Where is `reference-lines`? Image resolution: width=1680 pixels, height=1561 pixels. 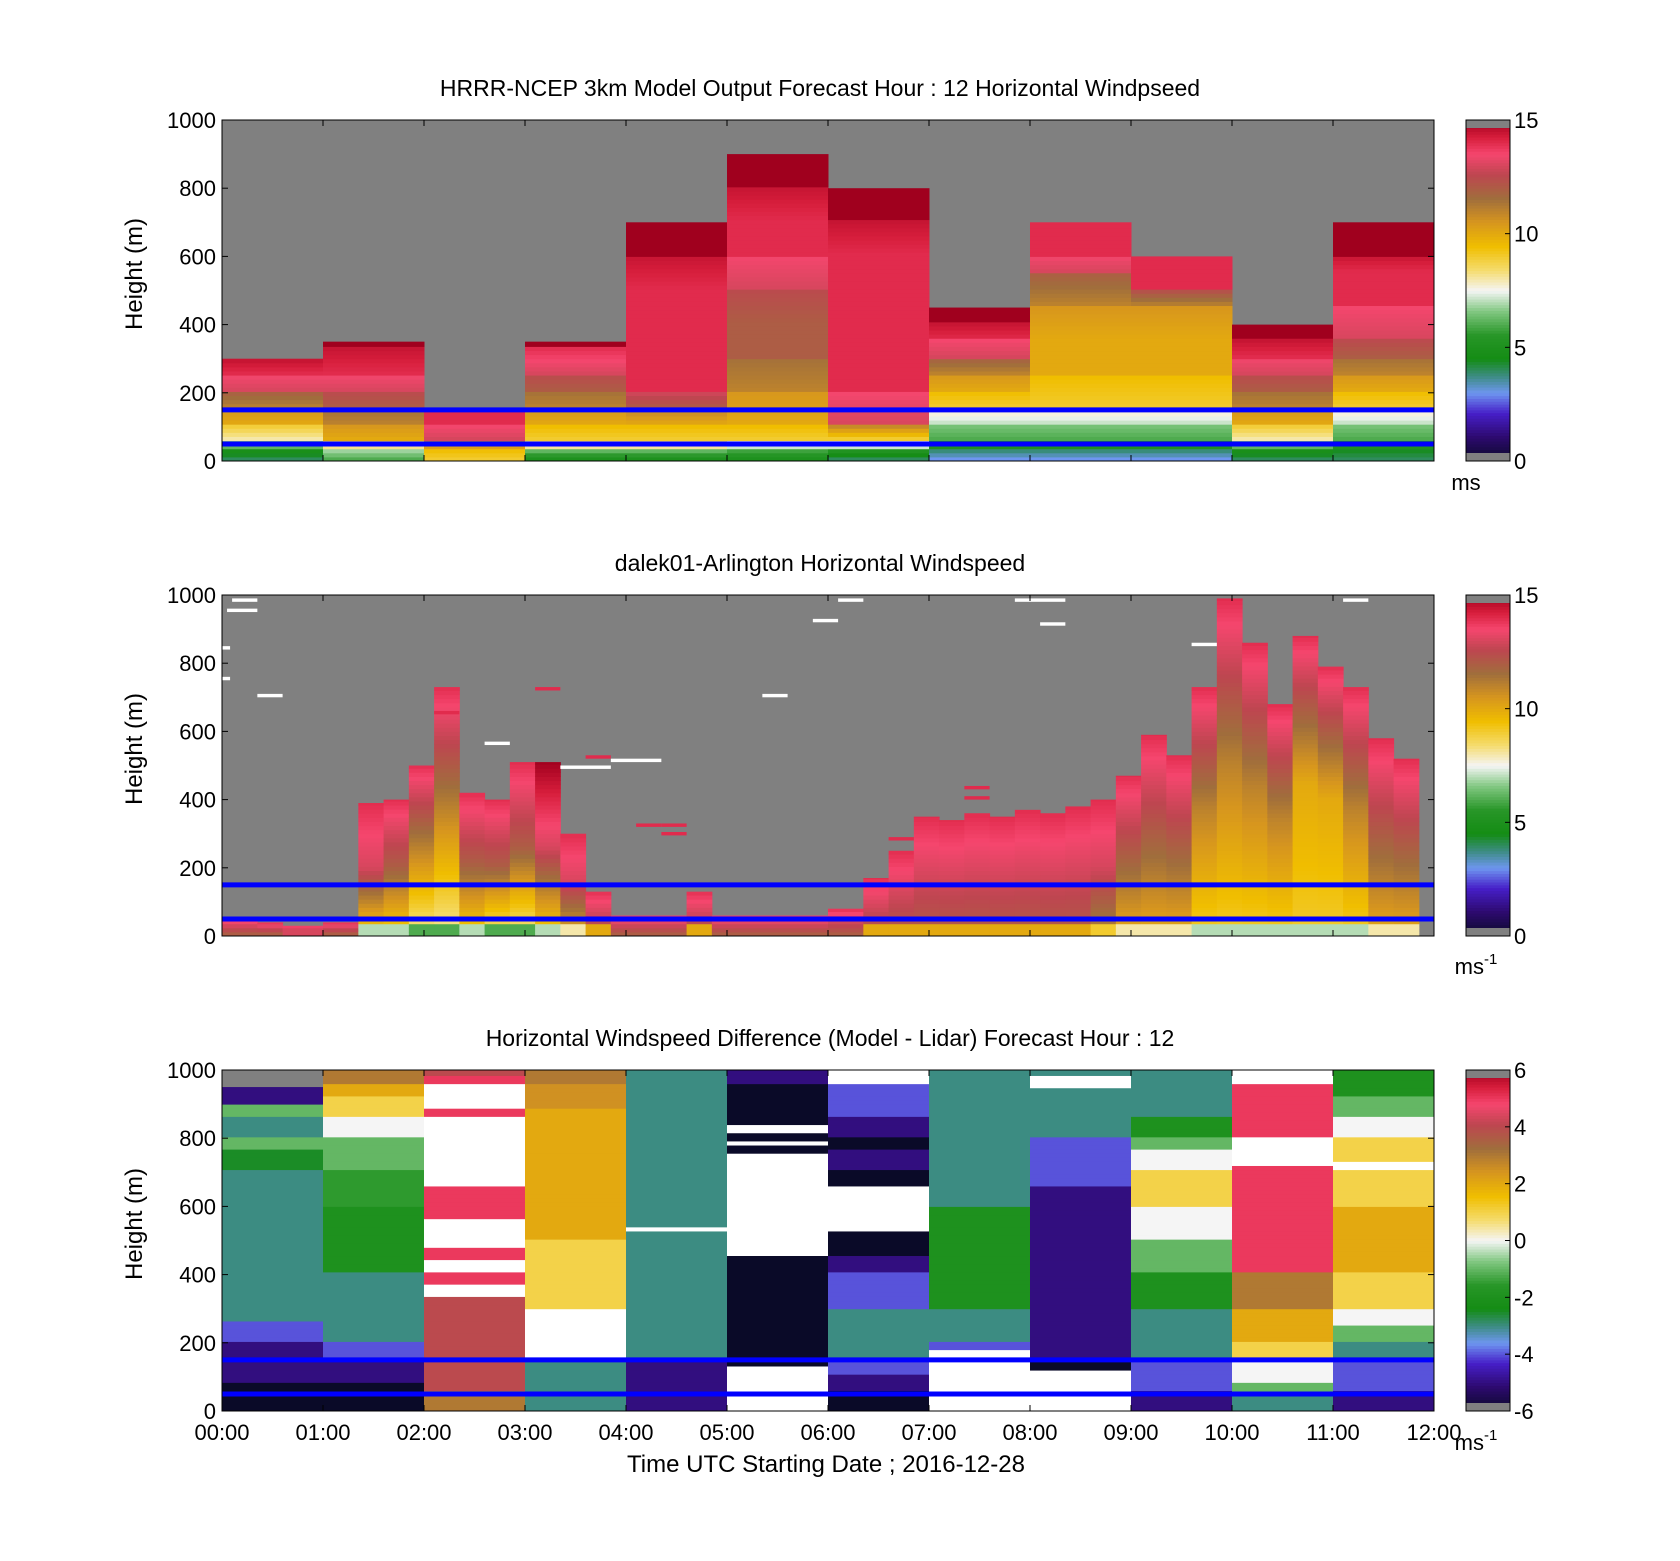 reference-lines is located at coordinates (828, 1377).